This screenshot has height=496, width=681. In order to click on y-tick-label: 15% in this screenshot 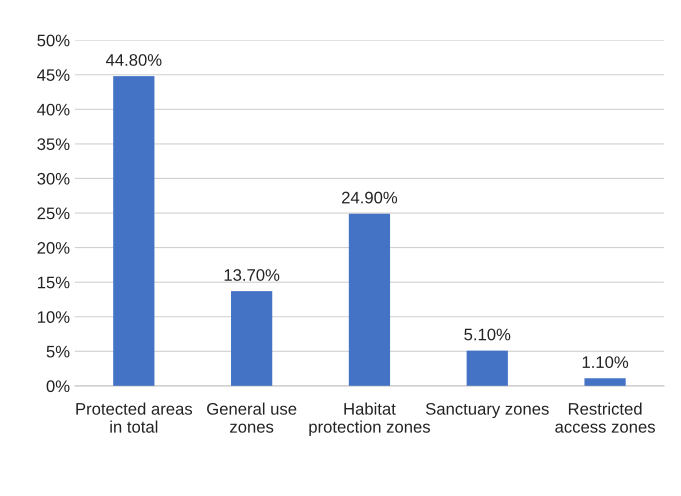, I will do `click(54, 282)`.